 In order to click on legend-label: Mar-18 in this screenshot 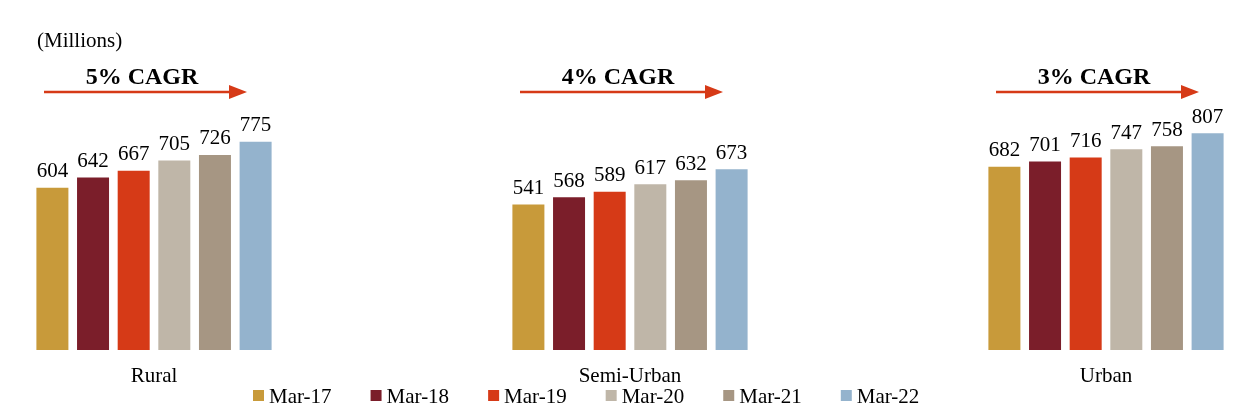, I will do `click(418, 394)`.